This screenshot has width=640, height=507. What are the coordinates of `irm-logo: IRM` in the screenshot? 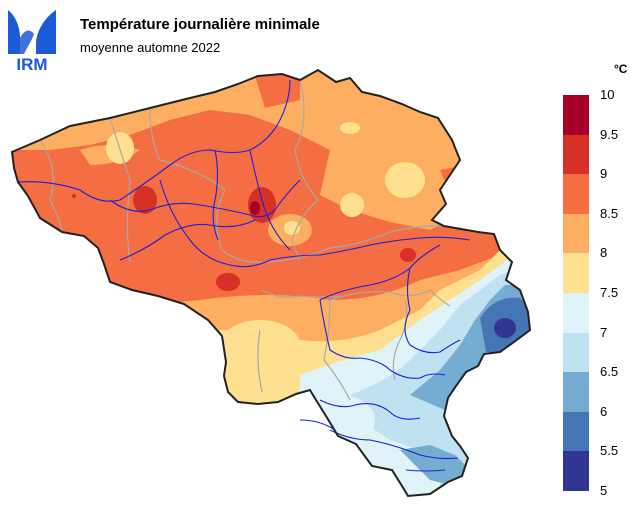 It's located at (32, 41).